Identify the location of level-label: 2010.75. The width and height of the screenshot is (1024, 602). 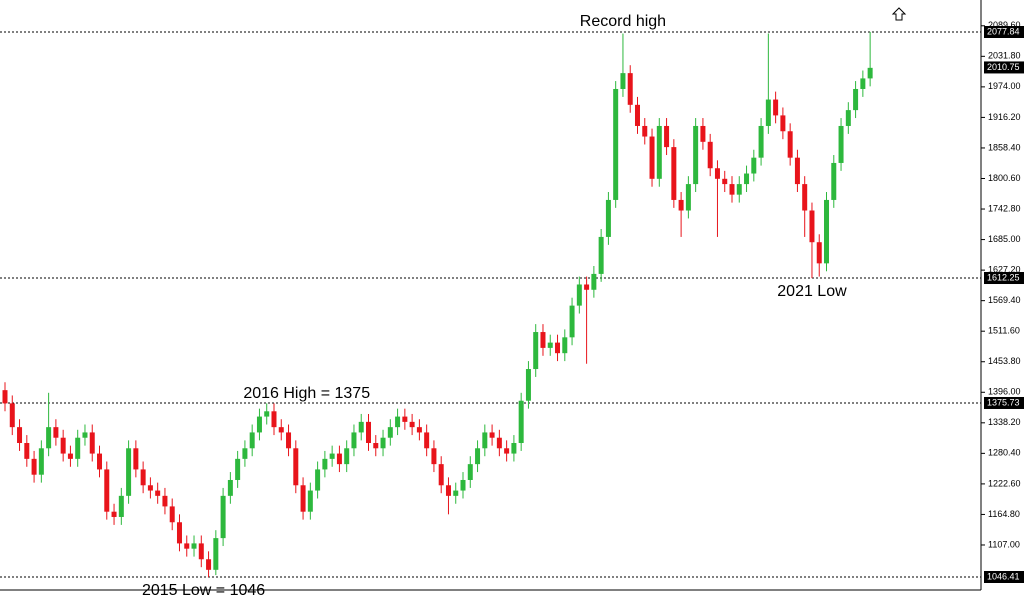
(1003, 67).